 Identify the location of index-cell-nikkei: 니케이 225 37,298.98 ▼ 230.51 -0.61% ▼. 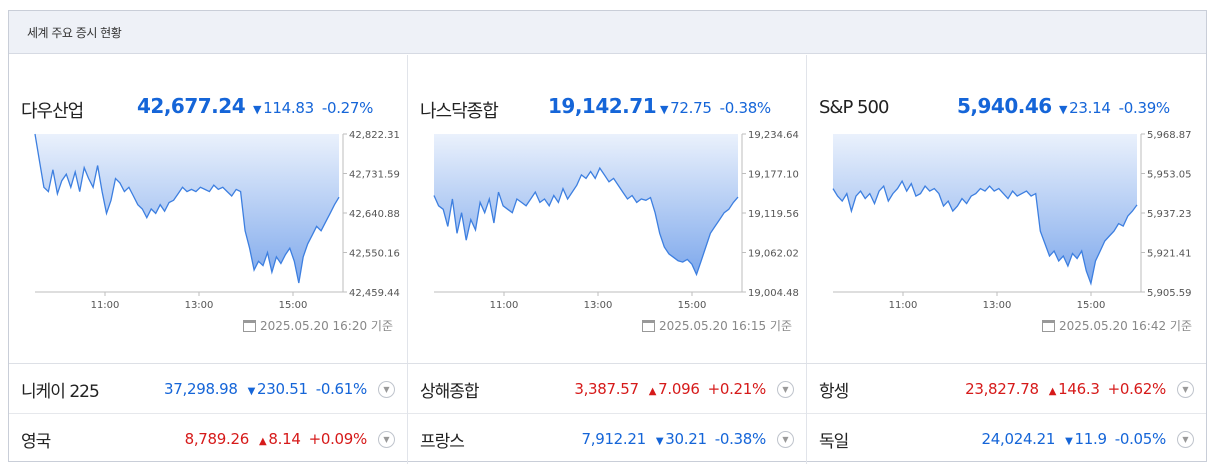
(208, 389).